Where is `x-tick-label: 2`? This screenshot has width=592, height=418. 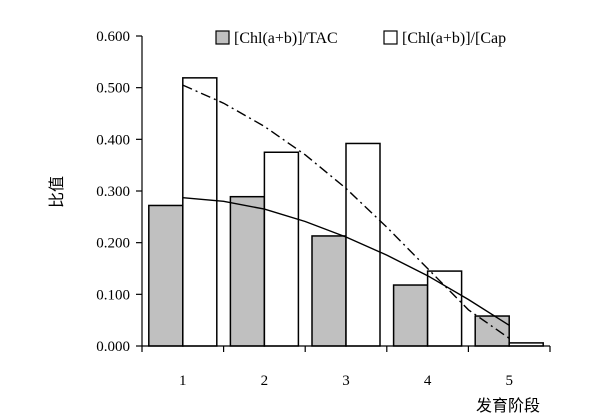
x-tick-label: 2 is located at coordinates (265, 381).